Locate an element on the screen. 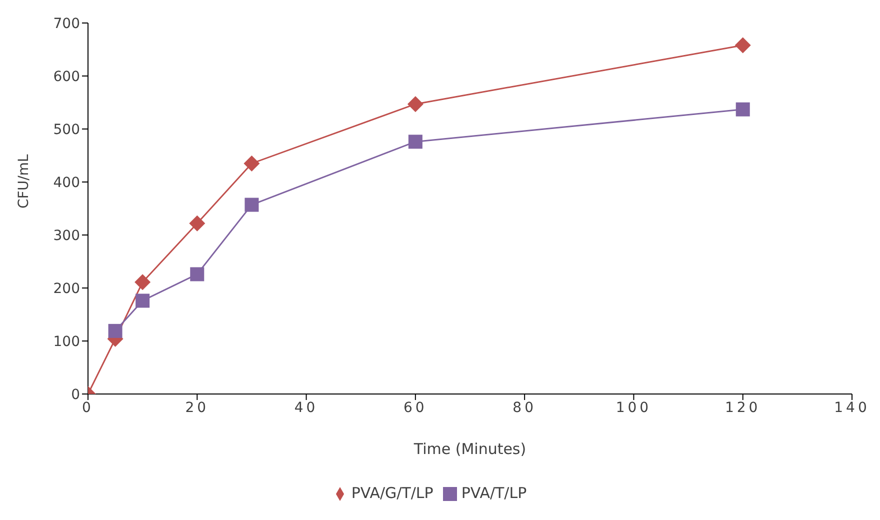 The height and width of the screenshot is (520, 880). y-tick-label: 100 is located at coordinates (66, 342).